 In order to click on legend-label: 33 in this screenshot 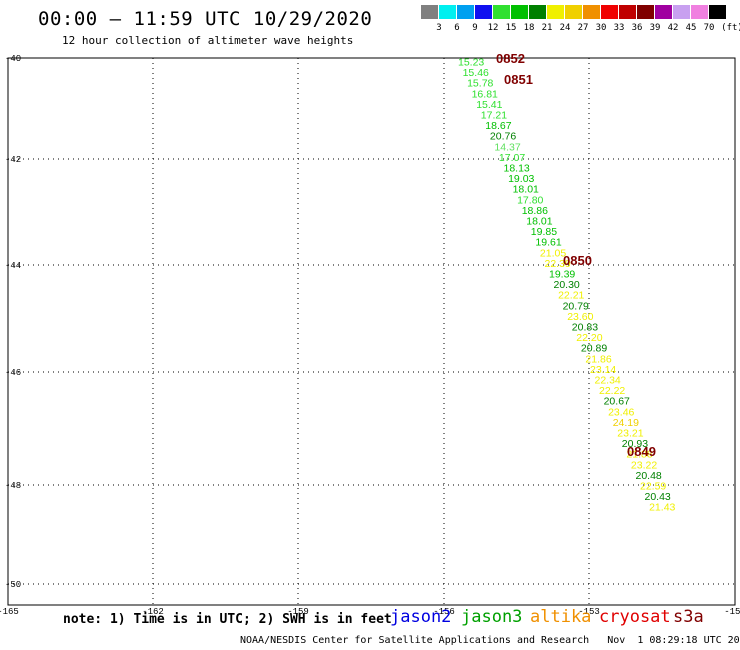, I will do `click(619, 28)`.